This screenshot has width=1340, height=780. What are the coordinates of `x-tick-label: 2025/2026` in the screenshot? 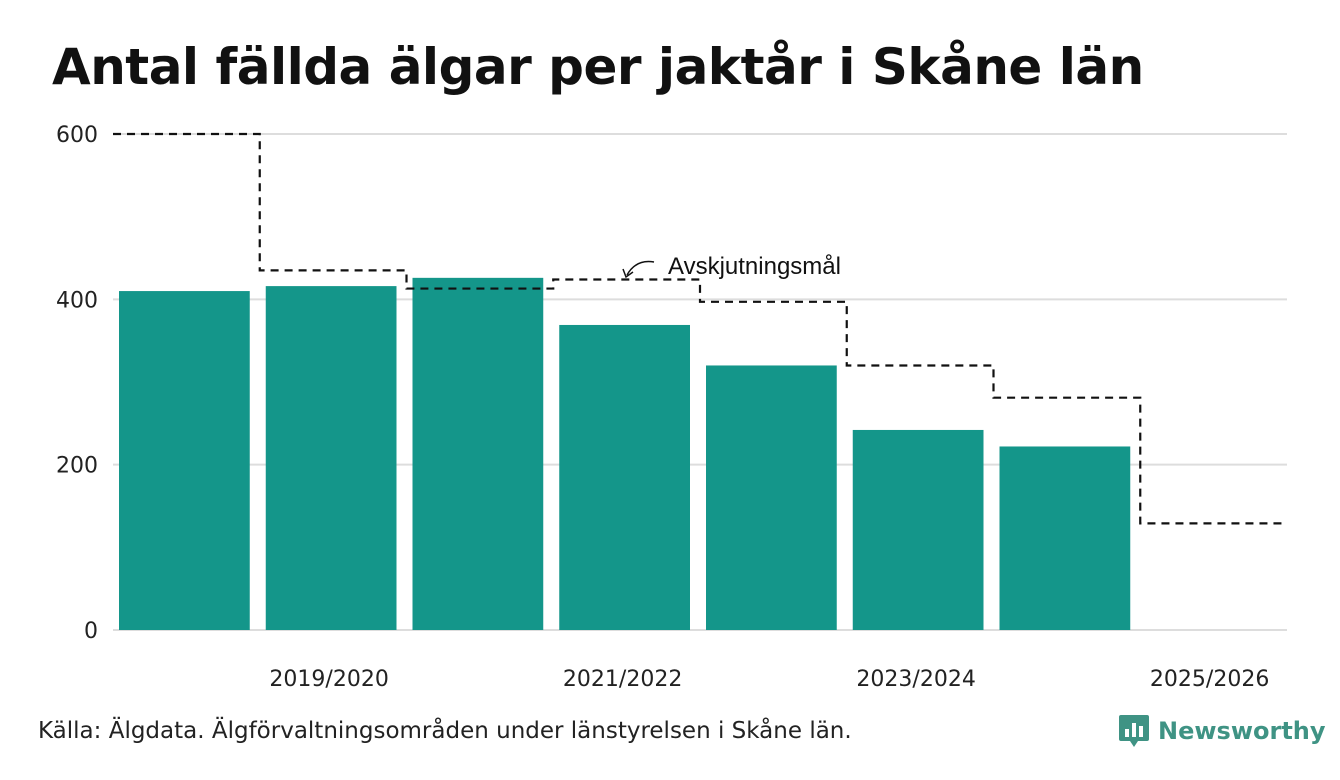 It's located at (1209, 679).